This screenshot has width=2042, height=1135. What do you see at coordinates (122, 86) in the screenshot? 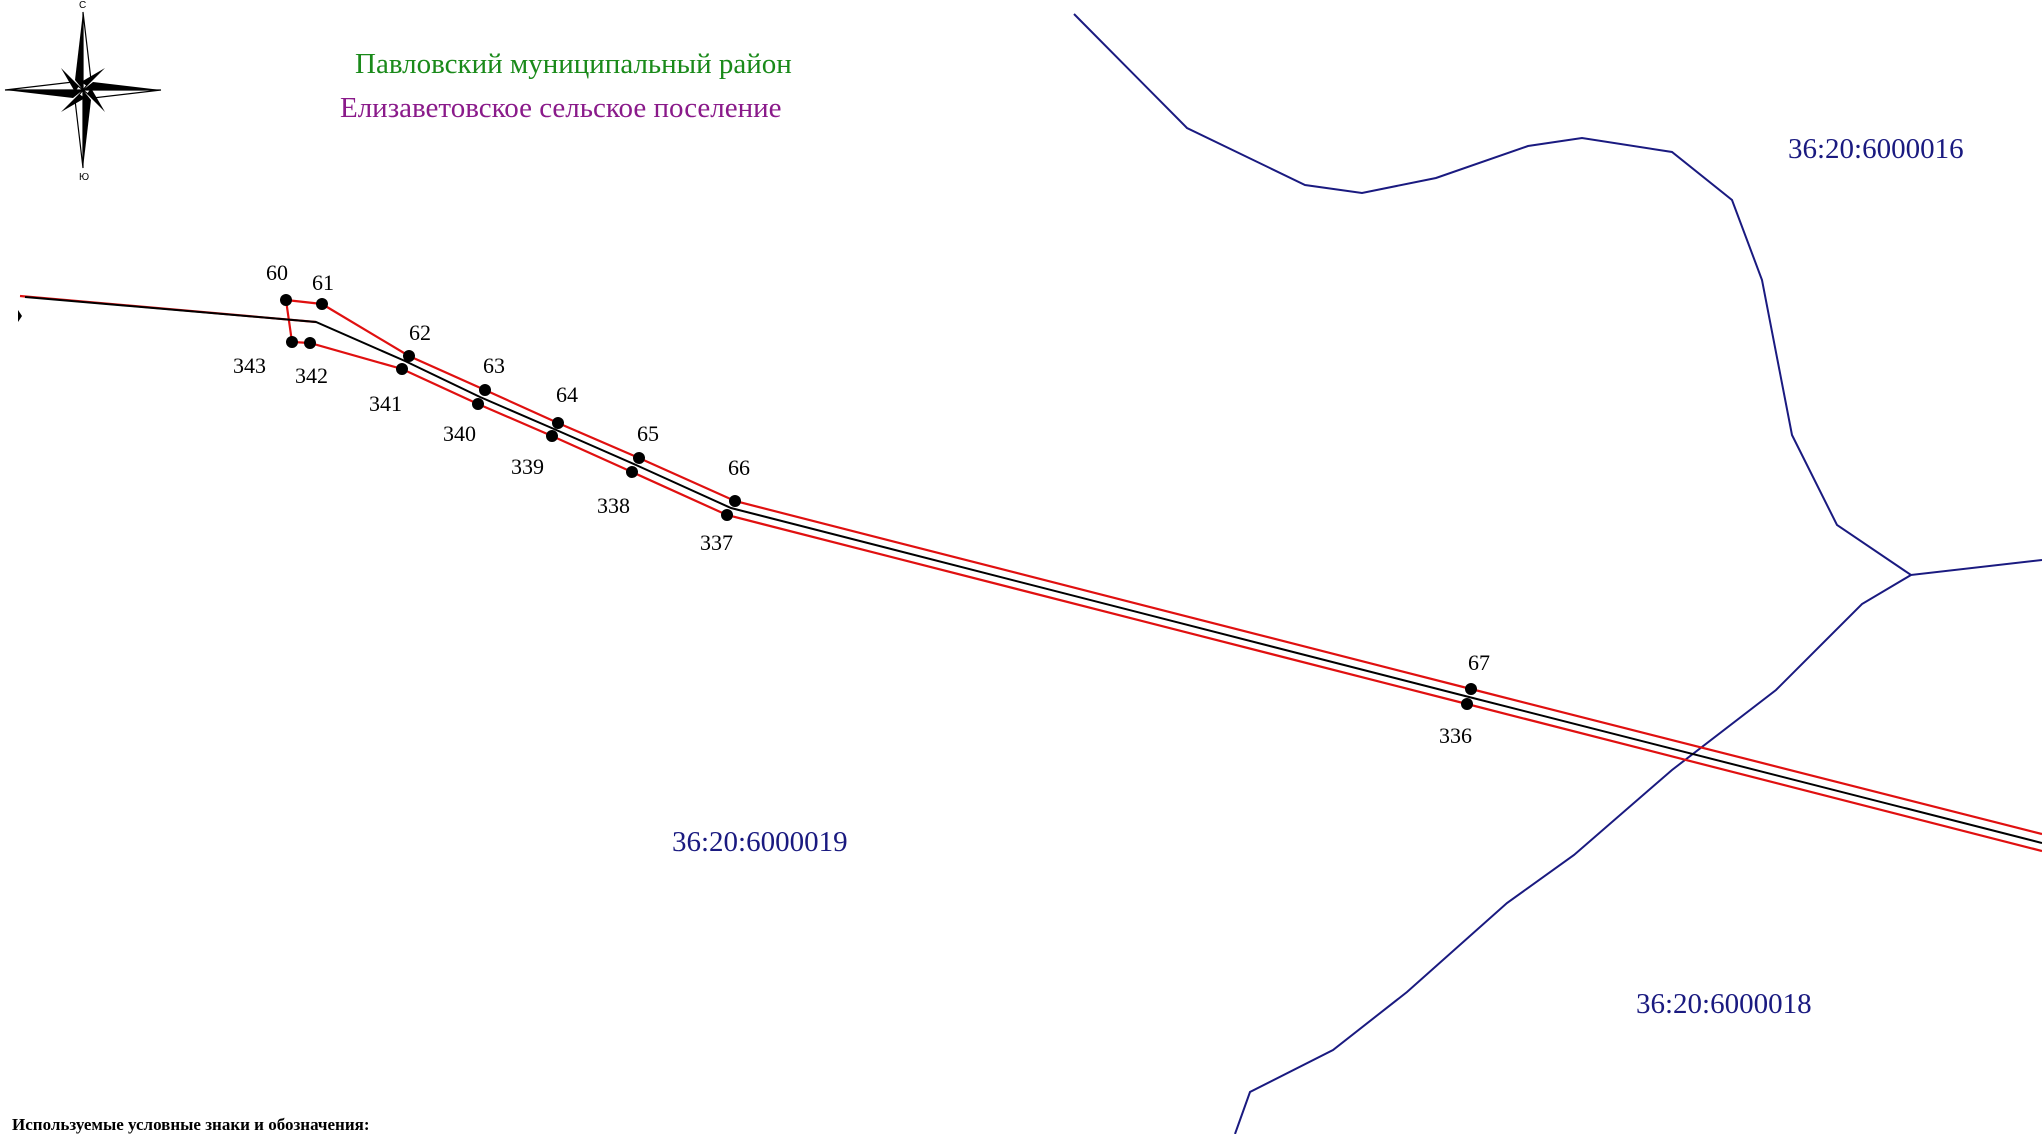
I see `compass-east-arrow` at bounding box center [122, 86].